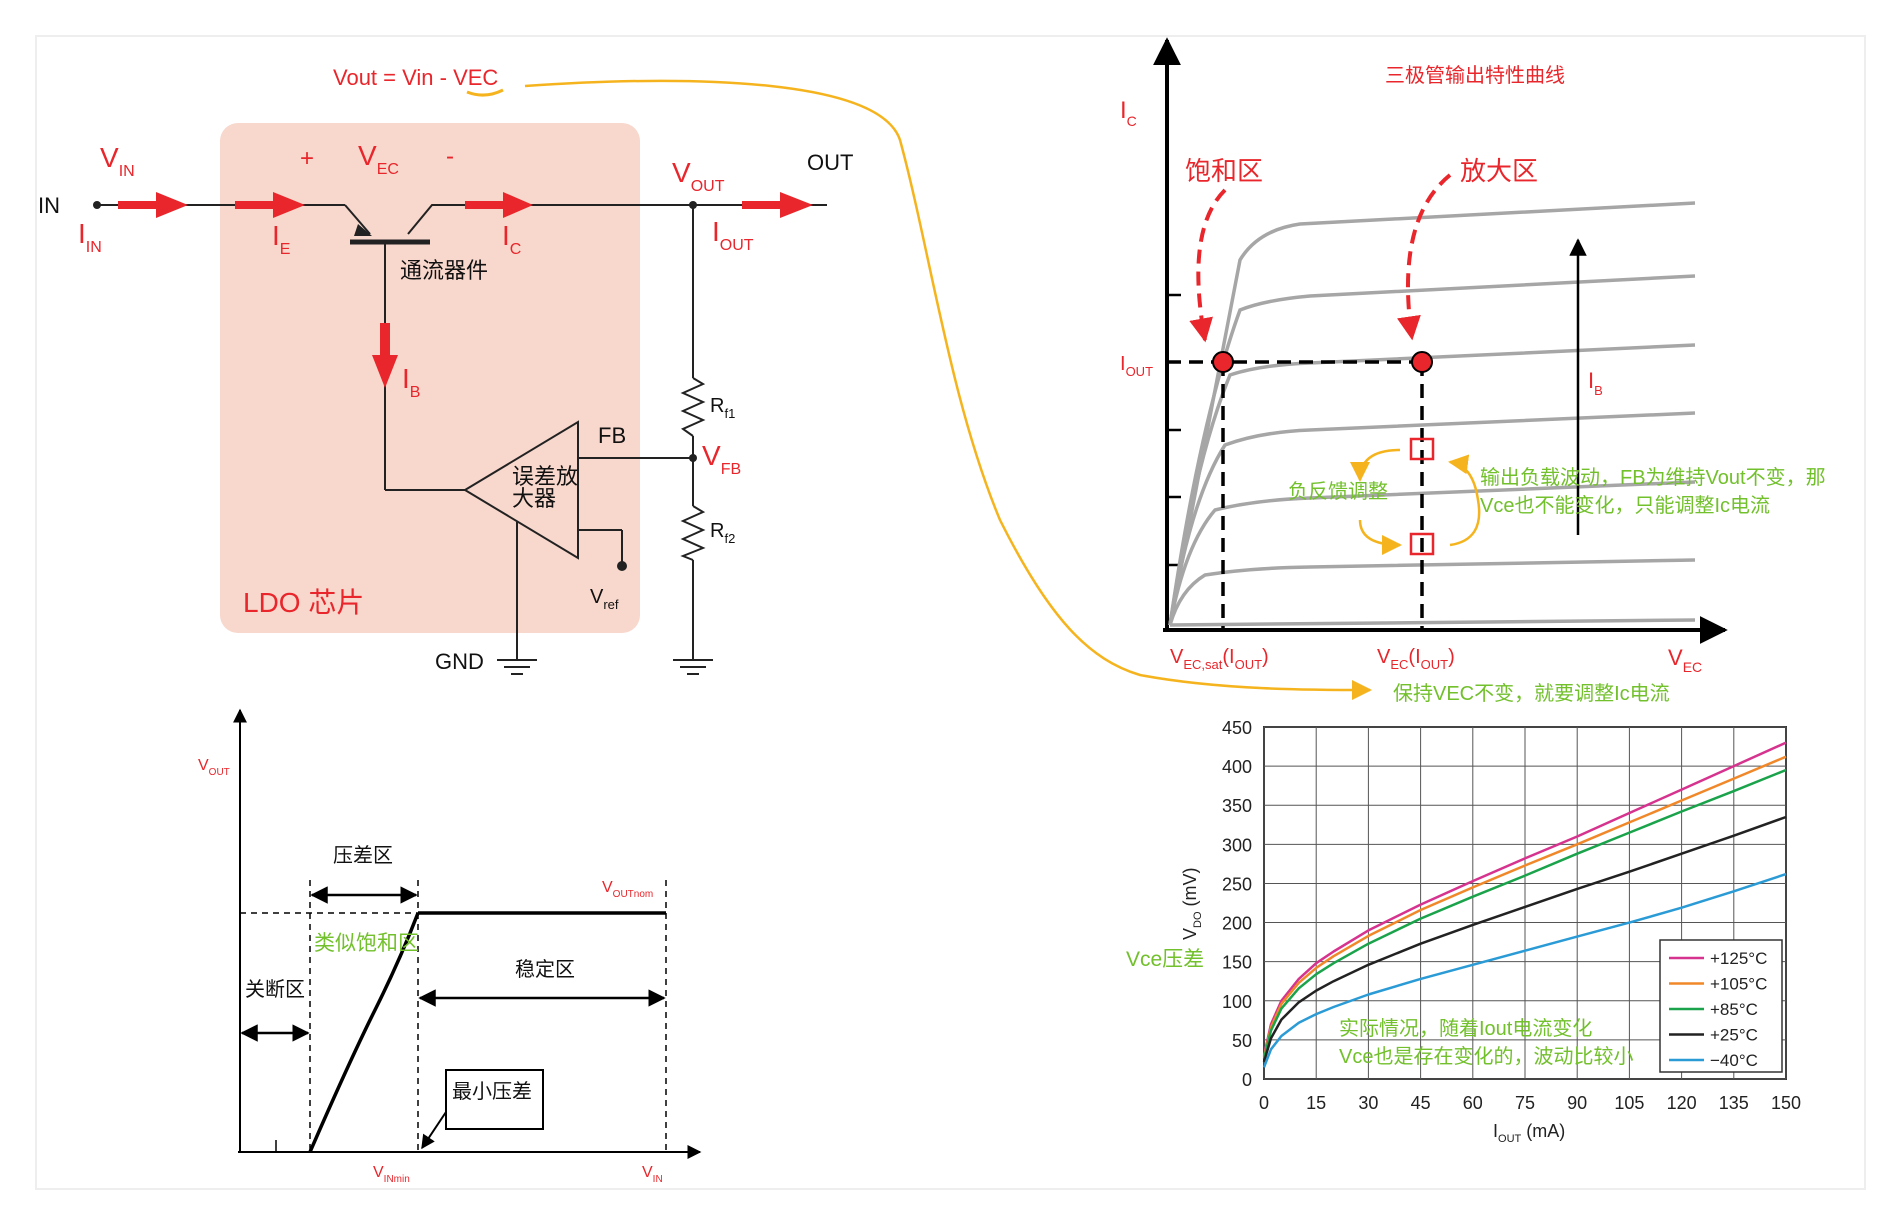  What do you see at coordinates (517, 667) in the screenshot?
I see `ground-symbol-amp` at bounding box center [517, 667].